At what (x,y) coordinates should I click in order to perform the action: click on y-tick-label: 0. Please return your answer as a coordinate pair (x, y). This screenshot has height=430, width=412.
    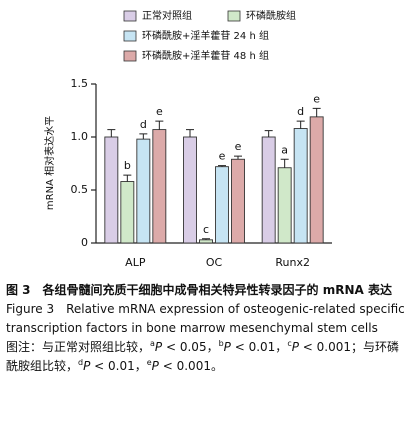
    Looking at the image, I should click on (84, 242).